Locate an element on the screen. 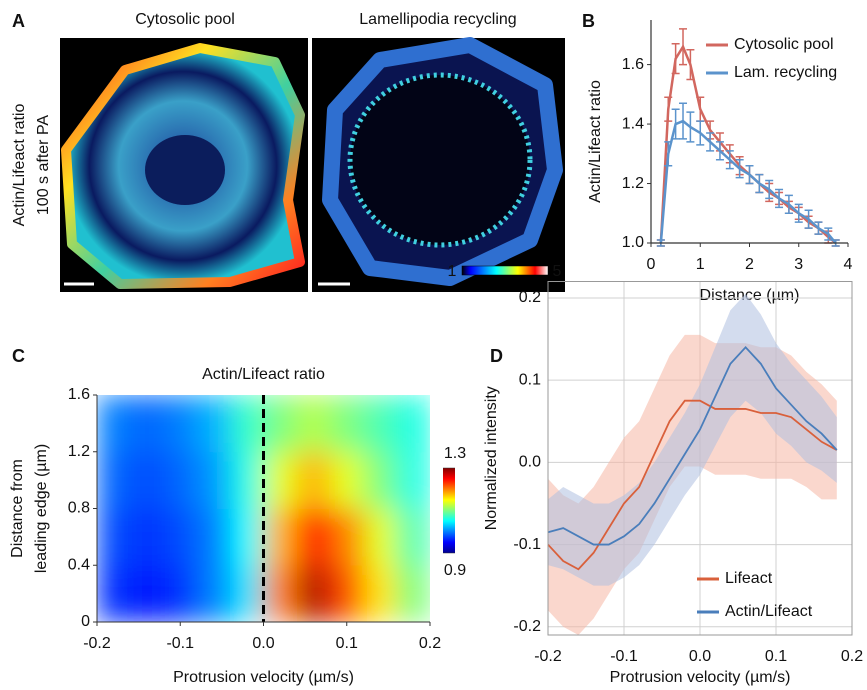 The height and width of the screenshot is (690, 867). y-tick-label: -0.1 is located at coordinates (527, 544).